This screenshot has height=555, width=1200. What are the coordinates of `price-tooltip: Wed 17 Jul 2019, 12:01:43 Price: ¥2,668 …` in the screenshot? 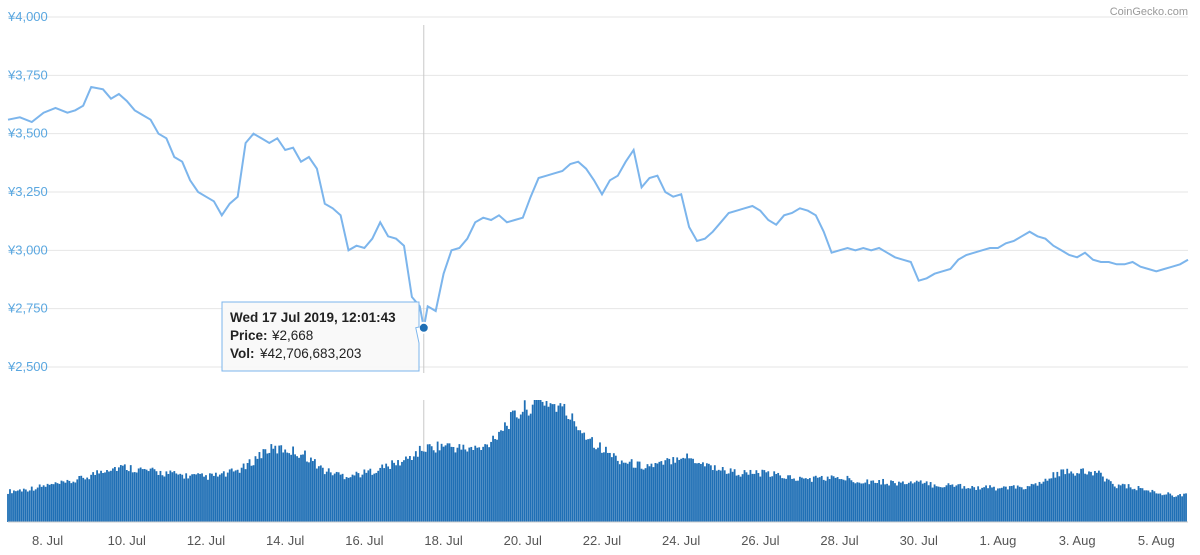 It's located at (320, 336).